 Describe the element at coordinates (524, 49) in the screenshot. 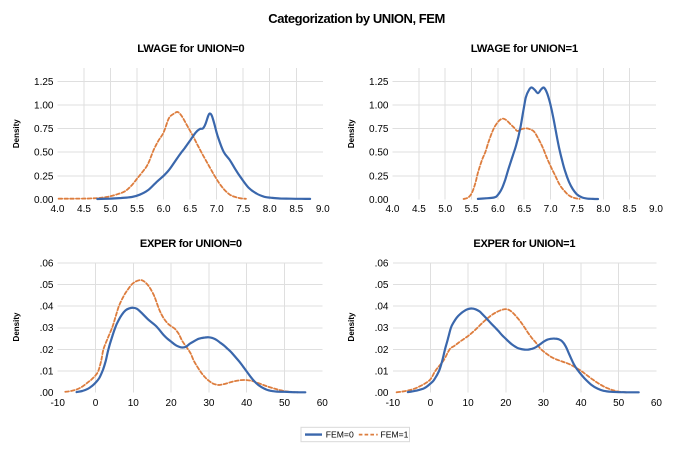

I see `svg-text: LWAGE for UNION=1` at that location.